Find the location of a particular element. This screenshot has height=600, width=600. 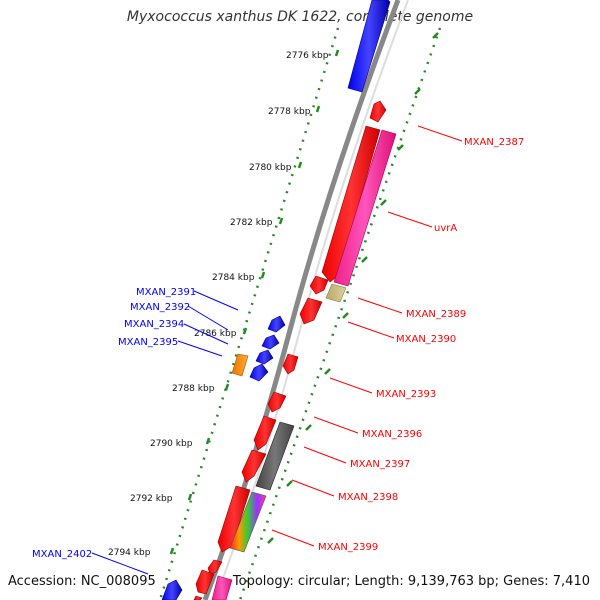

tick-label: 2788 kbp is located at coordinates (193, 389).